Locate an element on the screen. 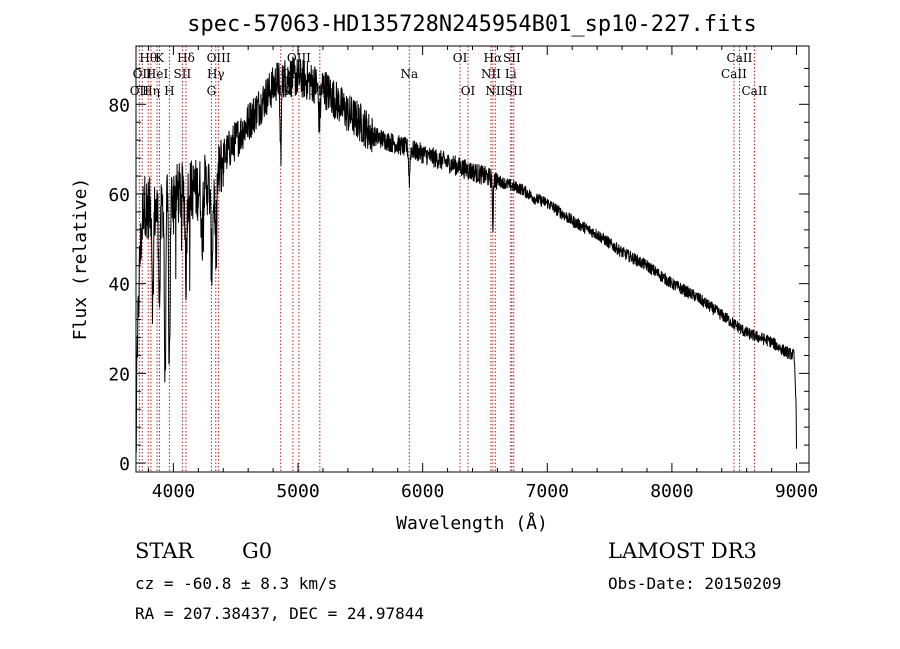 This screenshot has width=900, height=649. line-label-Hη: Hη is located at coordinates (151, 91).